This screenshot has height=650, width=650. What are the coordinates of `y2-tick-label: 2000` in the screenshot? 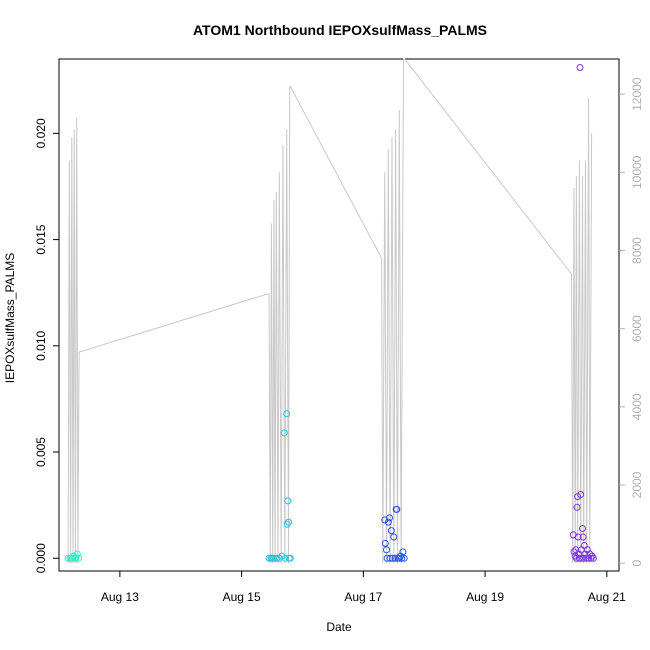 It's located at (637, 484).